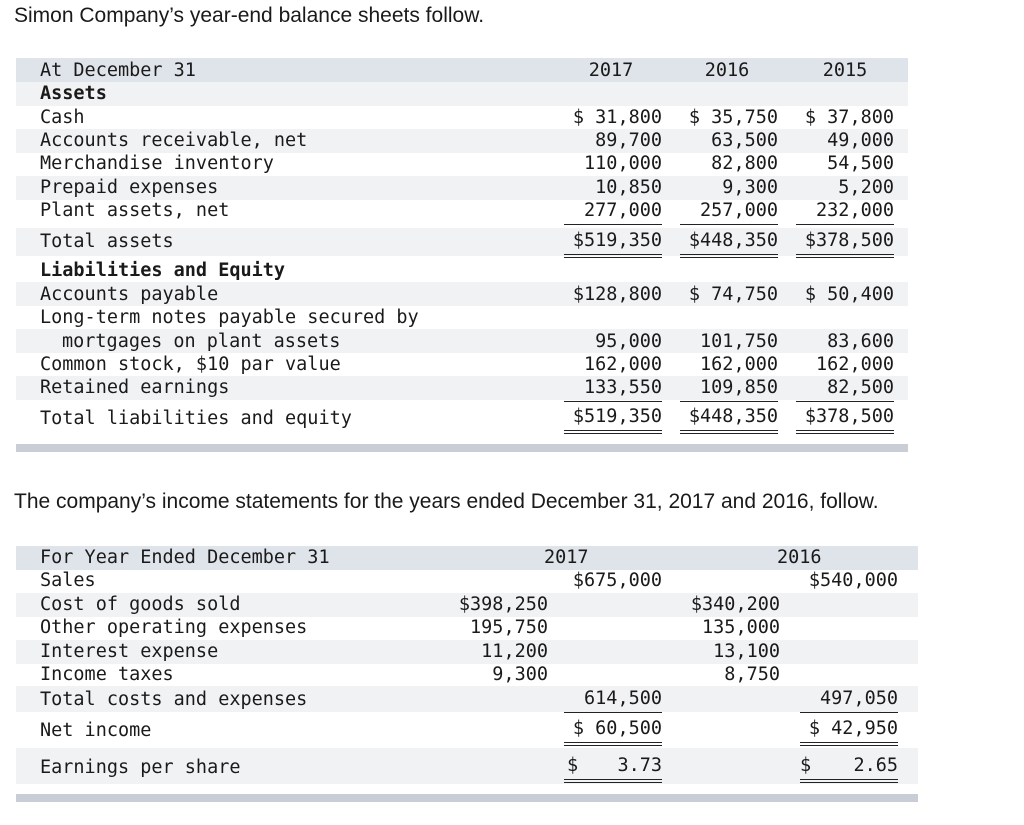 The image size is (1024, 825). Describe the element at coordinates (135, 210) in the screenshot. I see `row-label: Plant assets, net` at that location.